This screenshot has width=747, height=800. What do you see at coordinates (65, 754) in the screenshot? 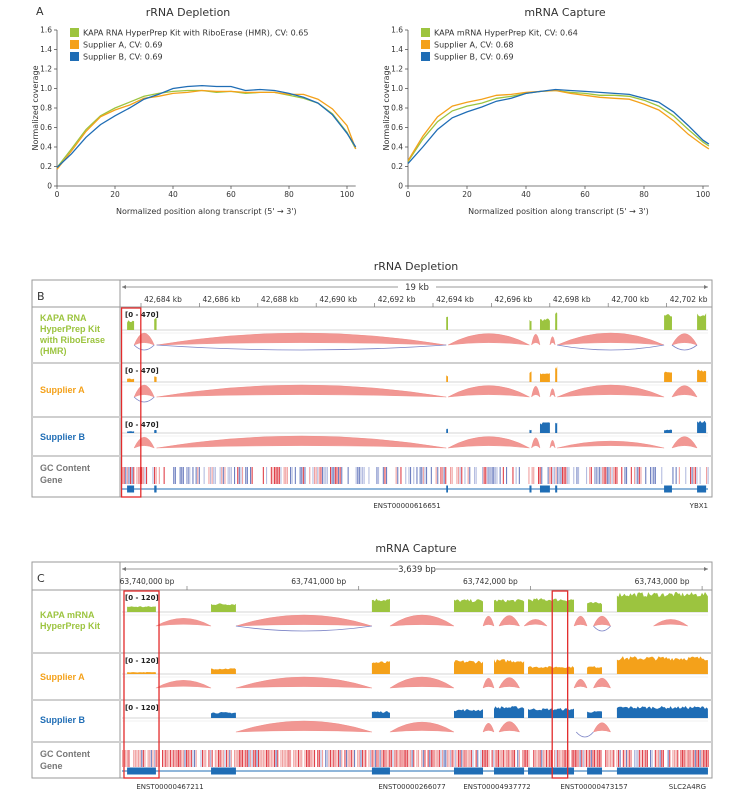
I see `gc-content-label: GC Content` at bounding box center [65, 754].